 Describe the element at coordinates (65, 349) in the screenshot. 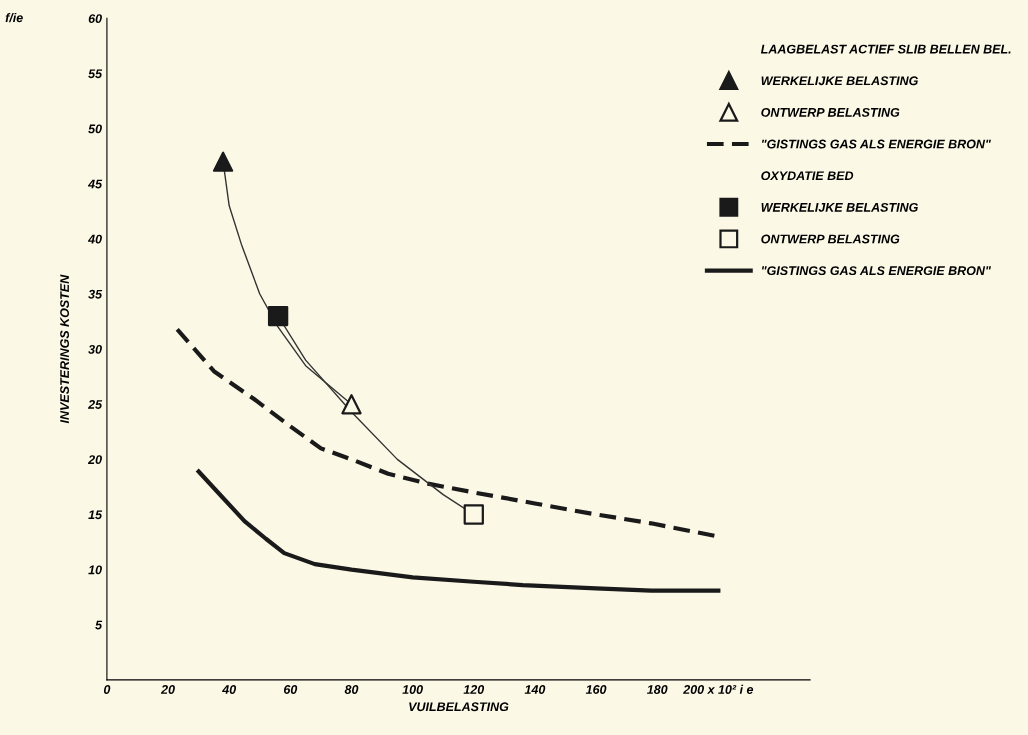

I see `y-axis-title: INVESTERINGS KOSTEN` at that location.